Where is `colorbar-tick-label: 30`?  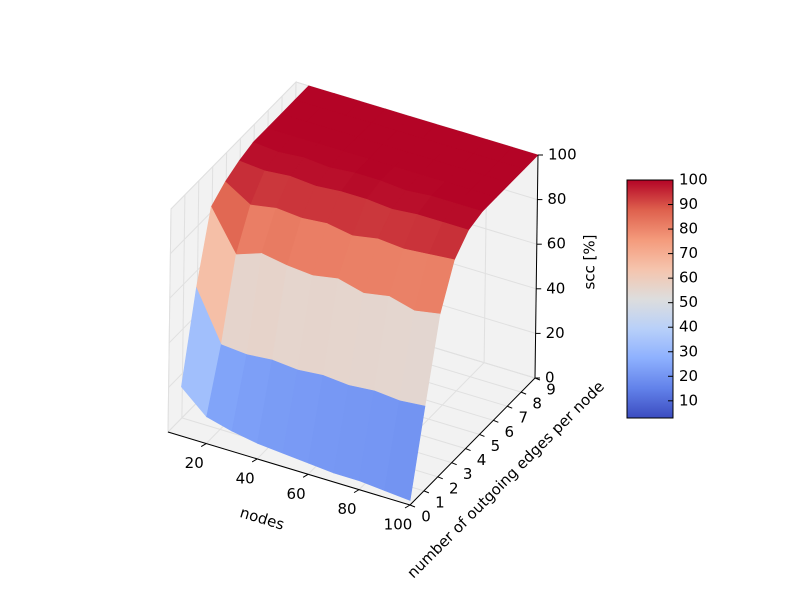
colorbar-tick-label: 30 is located at coordinates (688, 351).